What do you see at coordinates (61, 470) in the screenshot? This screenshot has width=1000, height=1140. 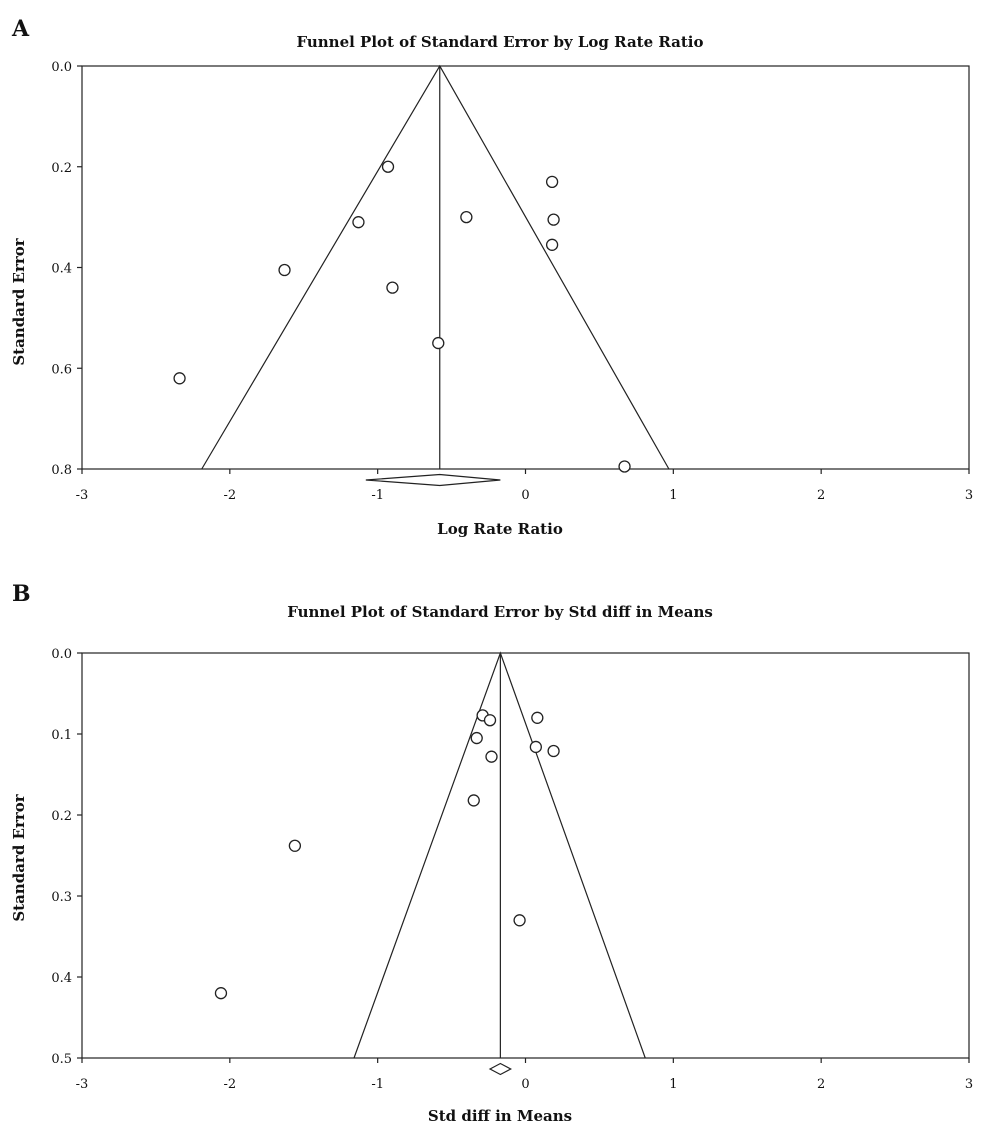 I see `y-tick-label: 0.8` at bounding box center [61, 470].